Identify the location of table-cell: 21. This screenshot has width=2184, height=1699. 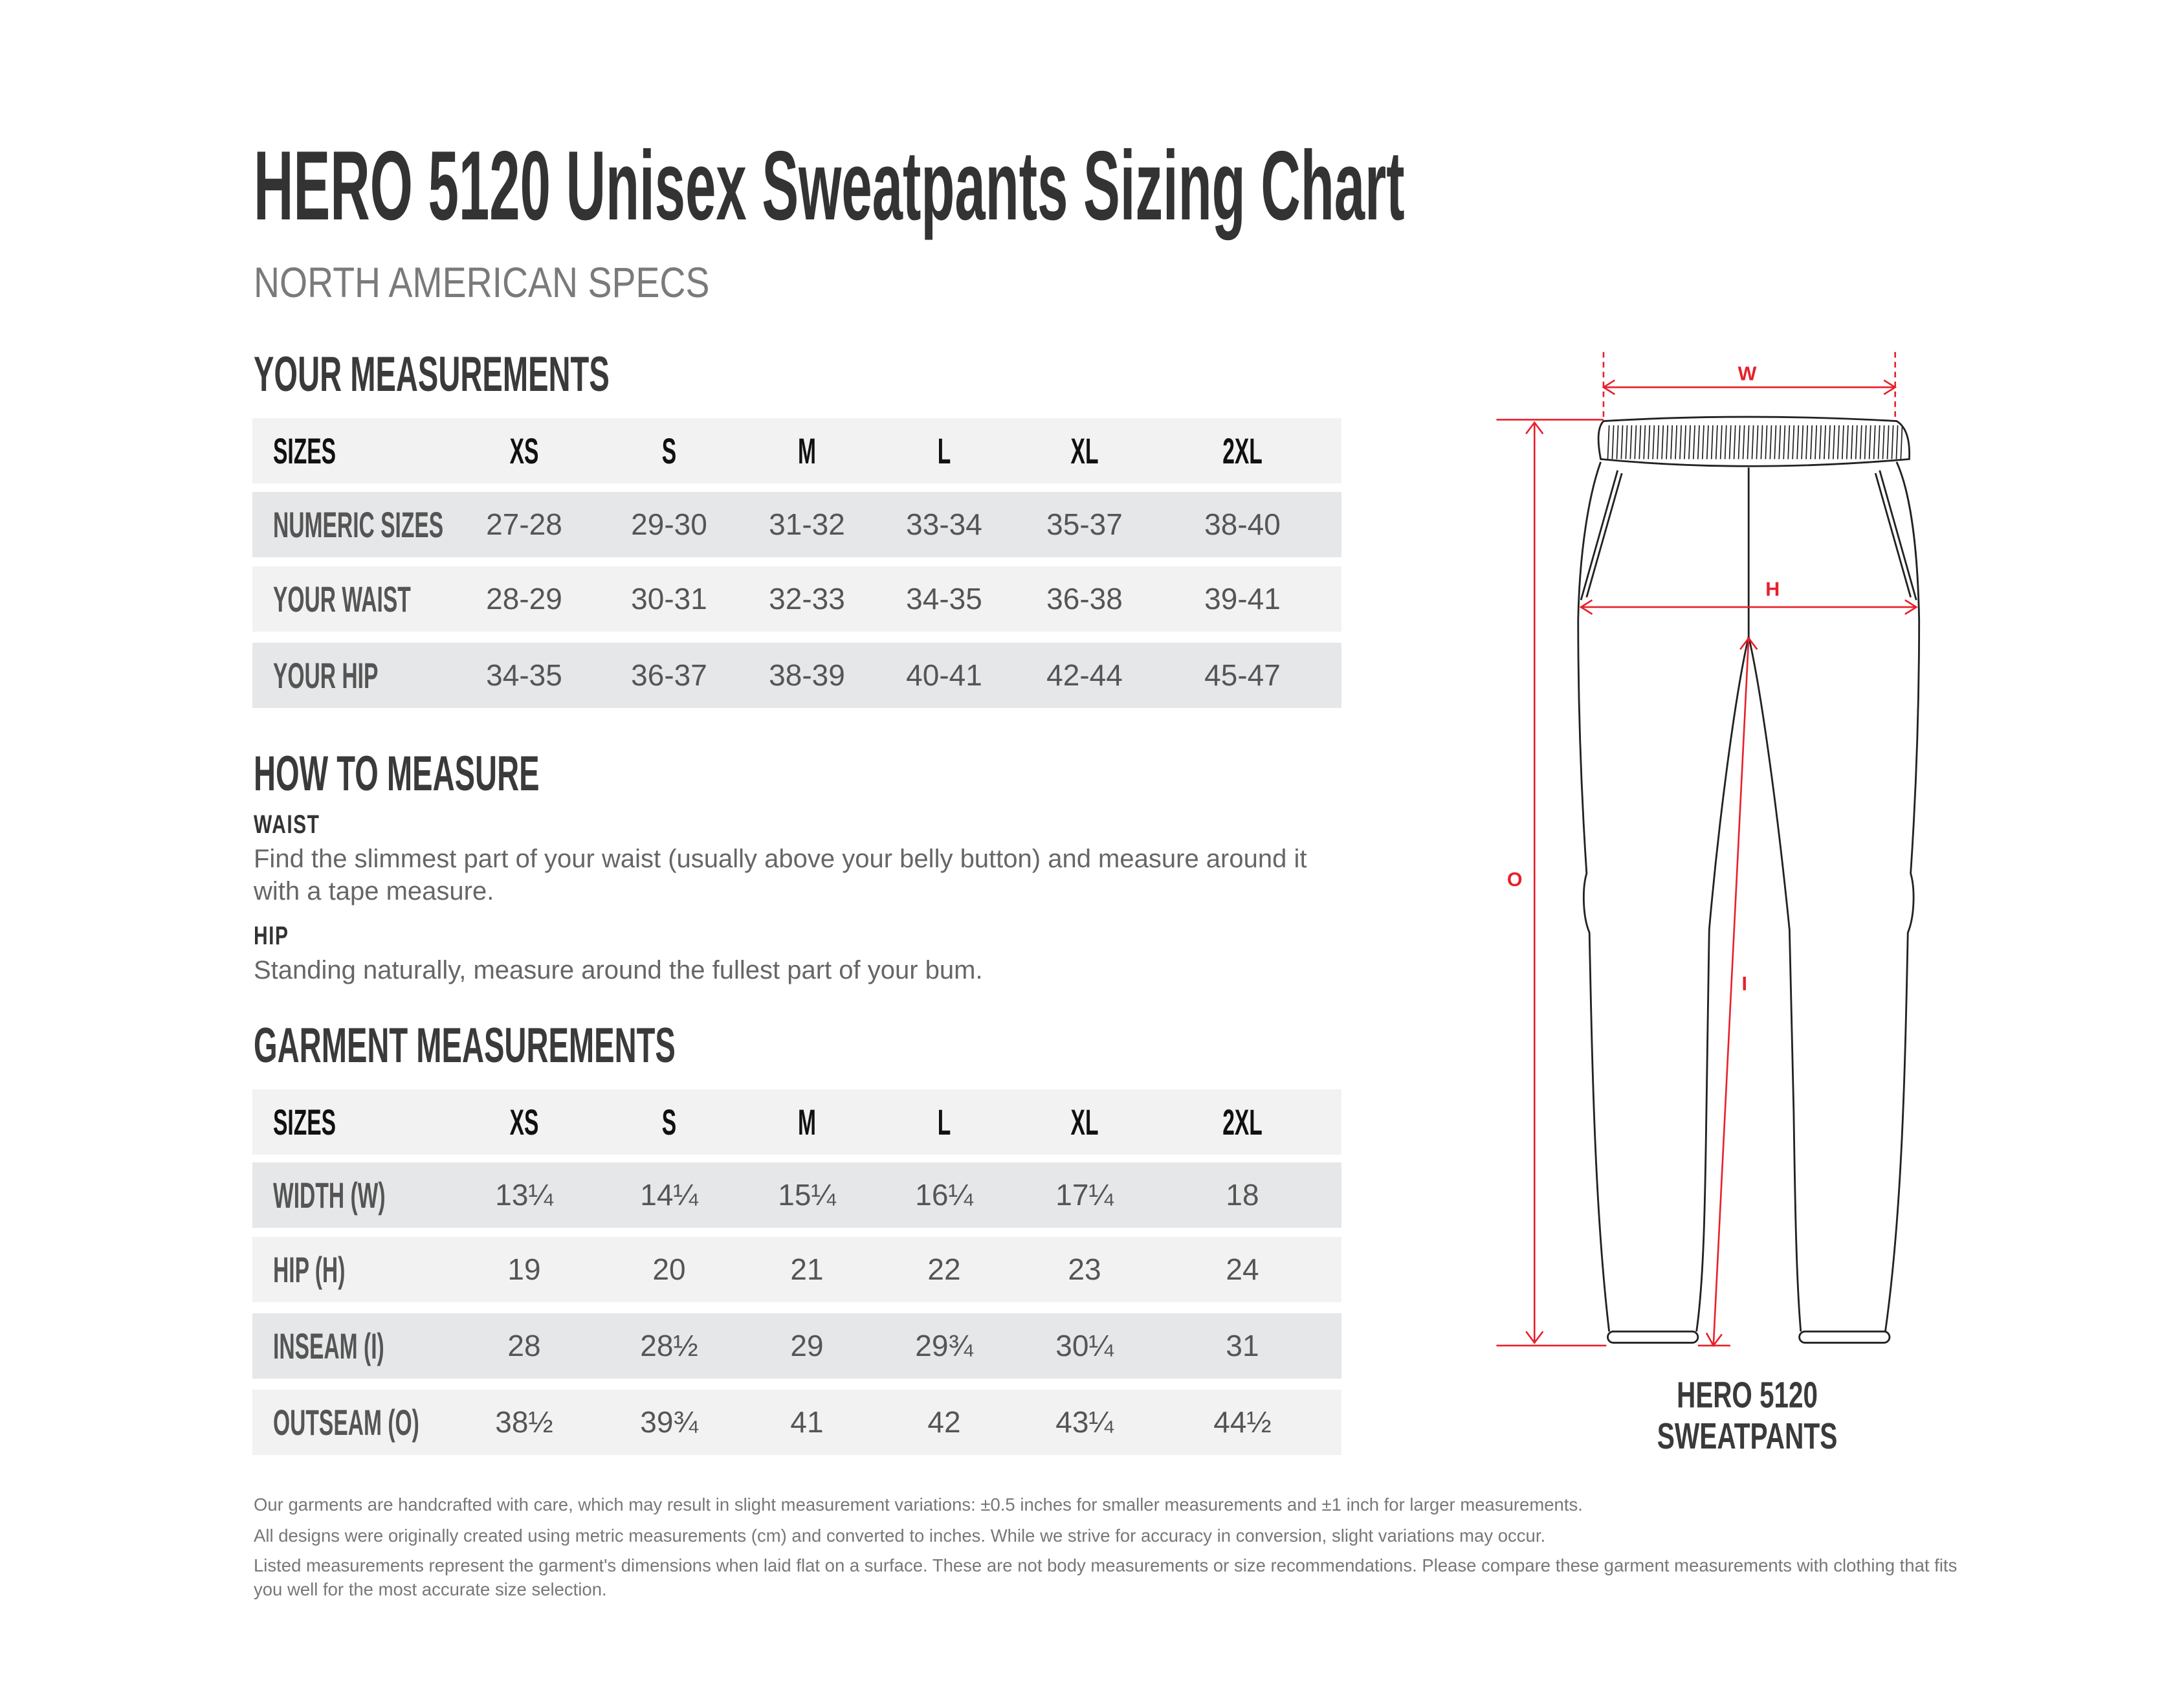
(807, 1269).